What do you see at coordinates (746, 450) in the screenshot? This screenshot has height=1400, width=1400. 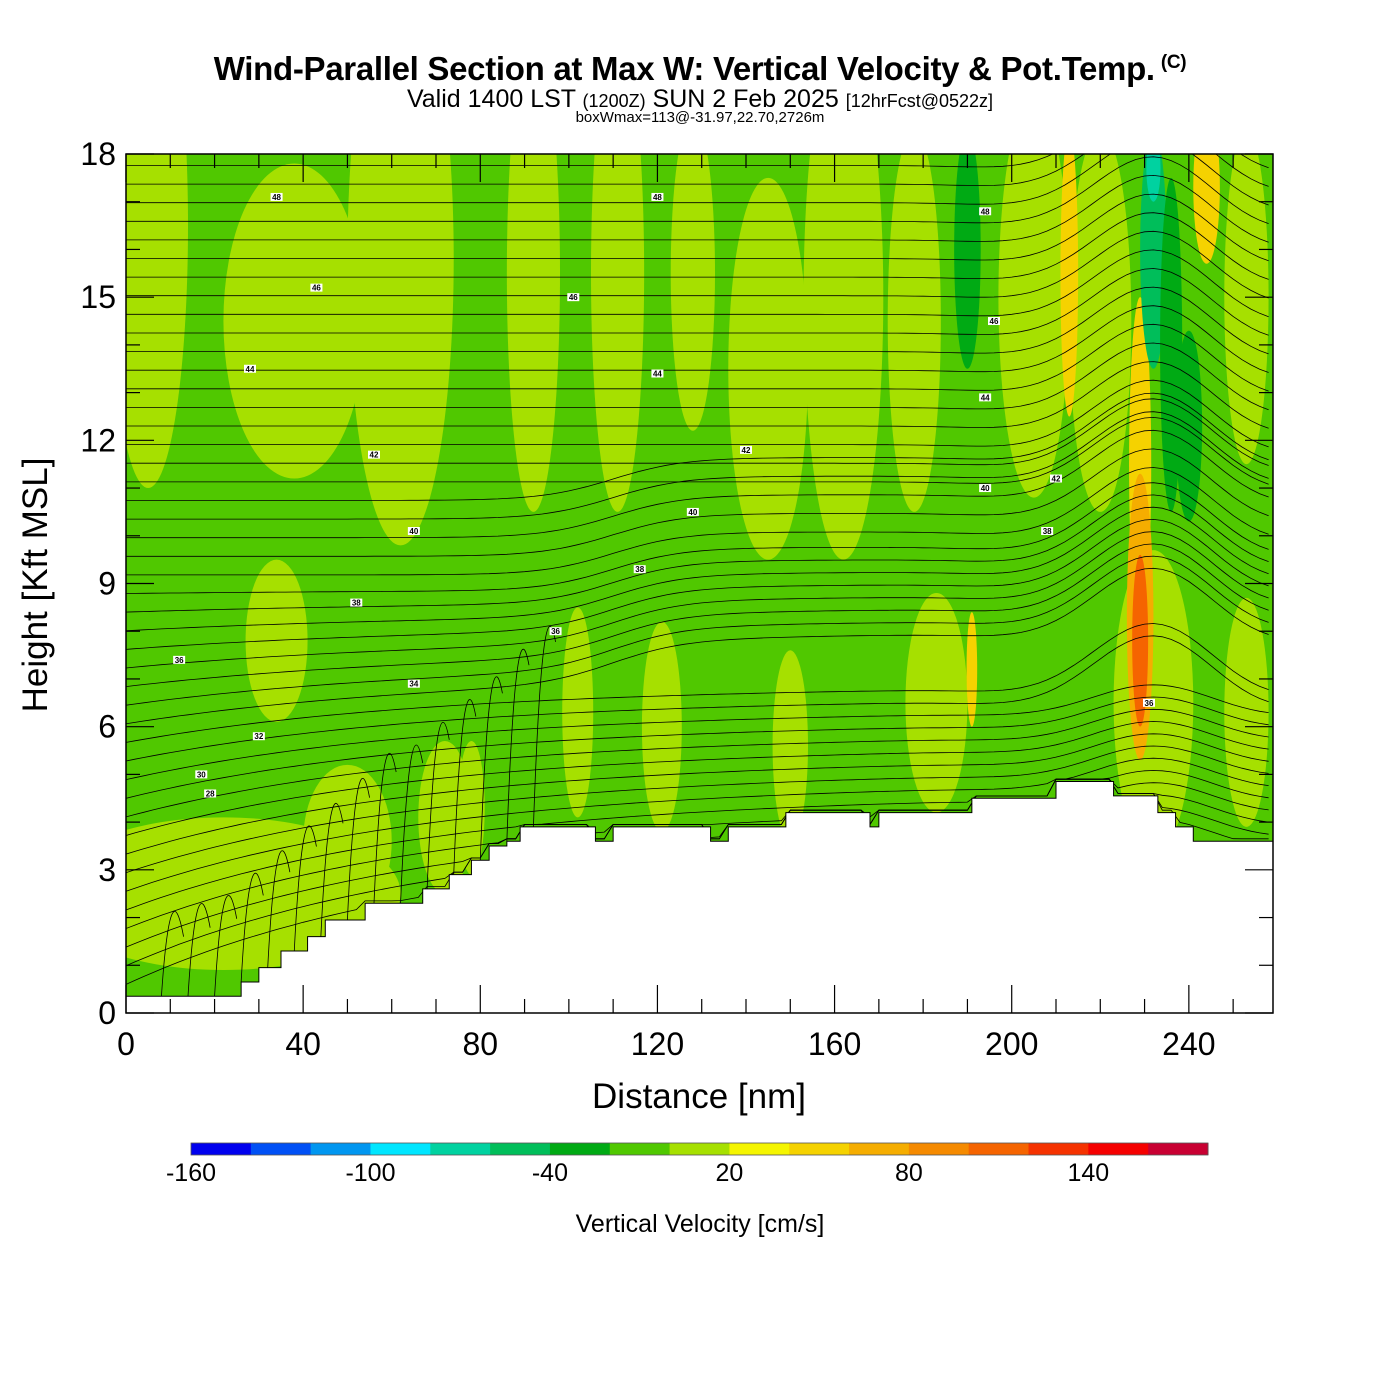 I see `isentrope-label: 42` at bounding box center [746, 450].